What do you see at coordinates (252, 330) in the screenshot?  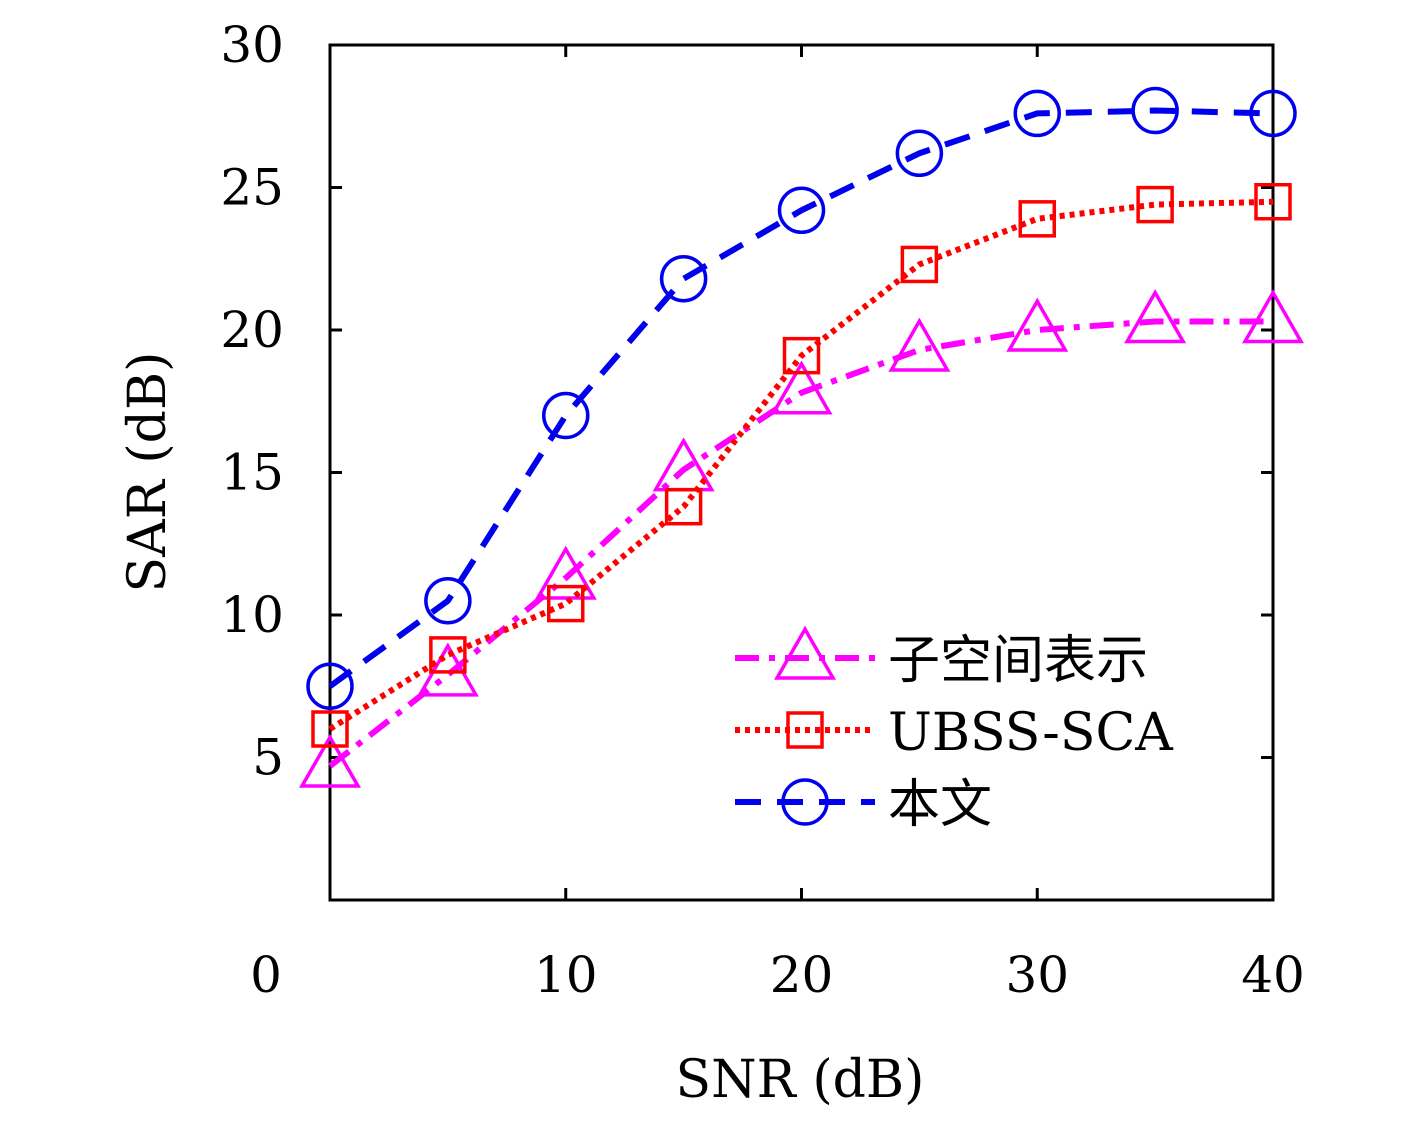 I see `y-tick-label: 20` at bounding box center [252, 330].